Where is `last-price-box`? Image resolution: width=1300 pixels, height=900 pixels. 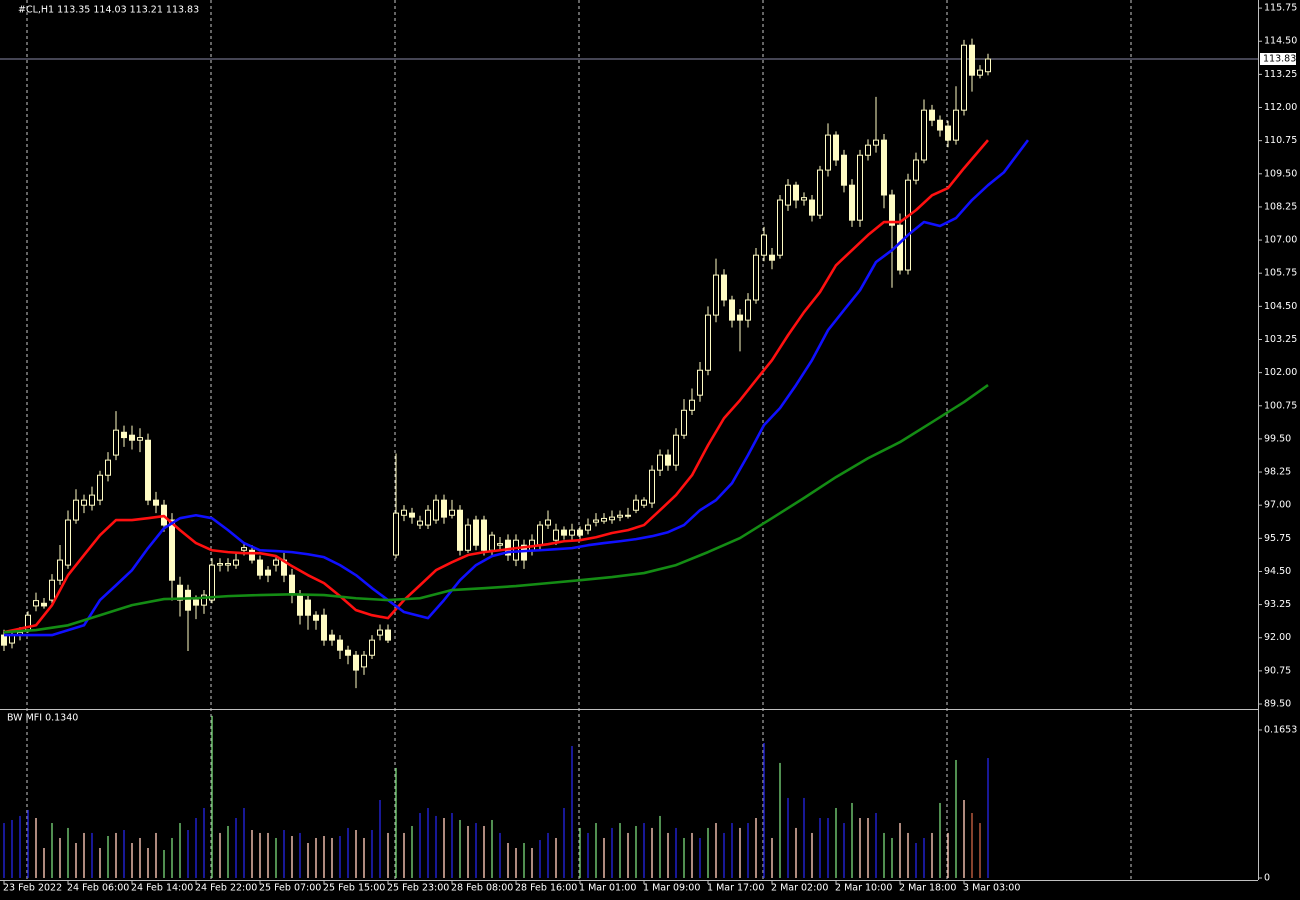
last-price-box is located at coordinates (1278, 58).